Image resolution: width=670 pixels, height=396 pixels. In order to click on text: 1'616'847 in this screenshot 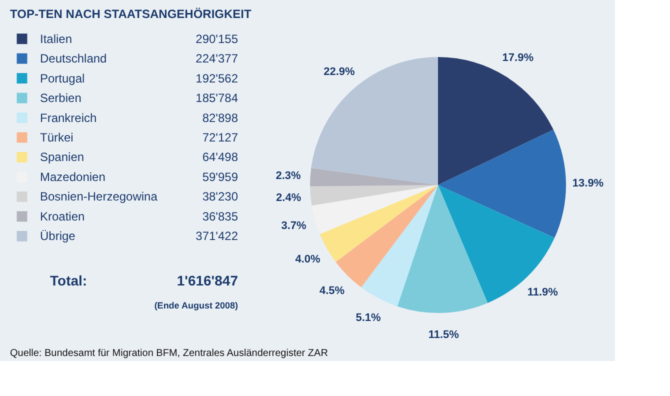, I will do `click(207, 280)`.